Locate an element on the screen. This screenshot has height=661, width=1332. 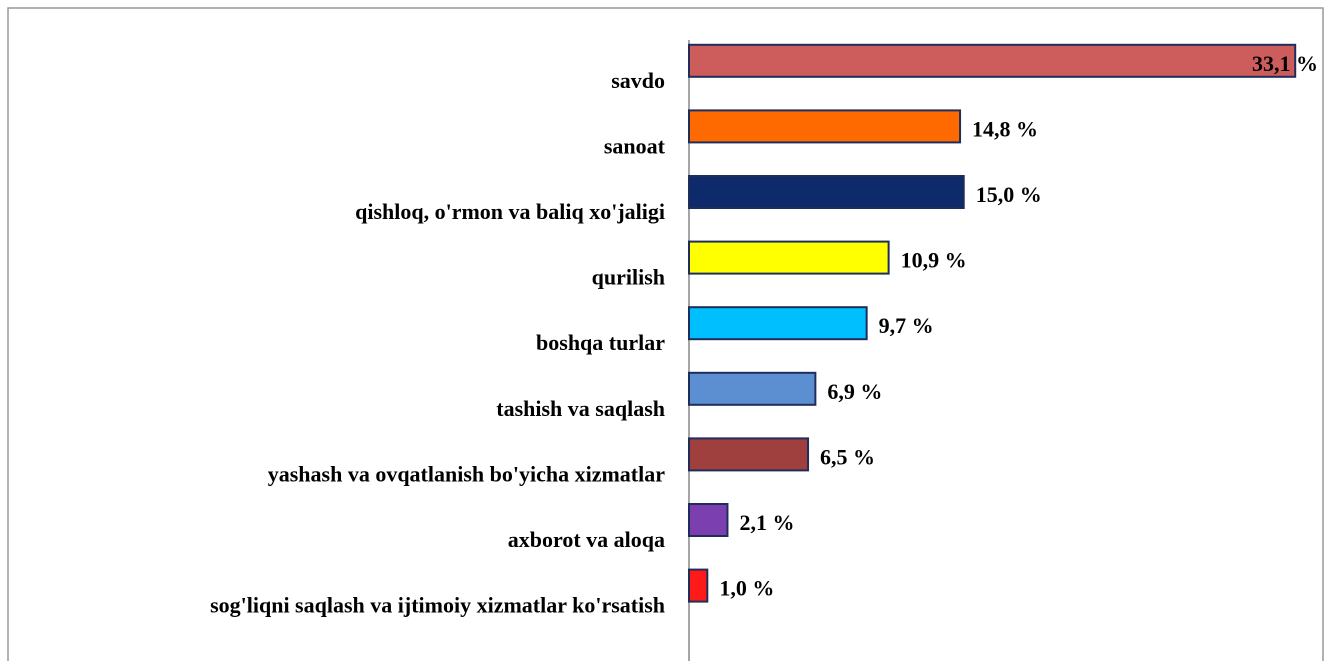
value-label: 14,8 % is located at coordinates (1005, 128).